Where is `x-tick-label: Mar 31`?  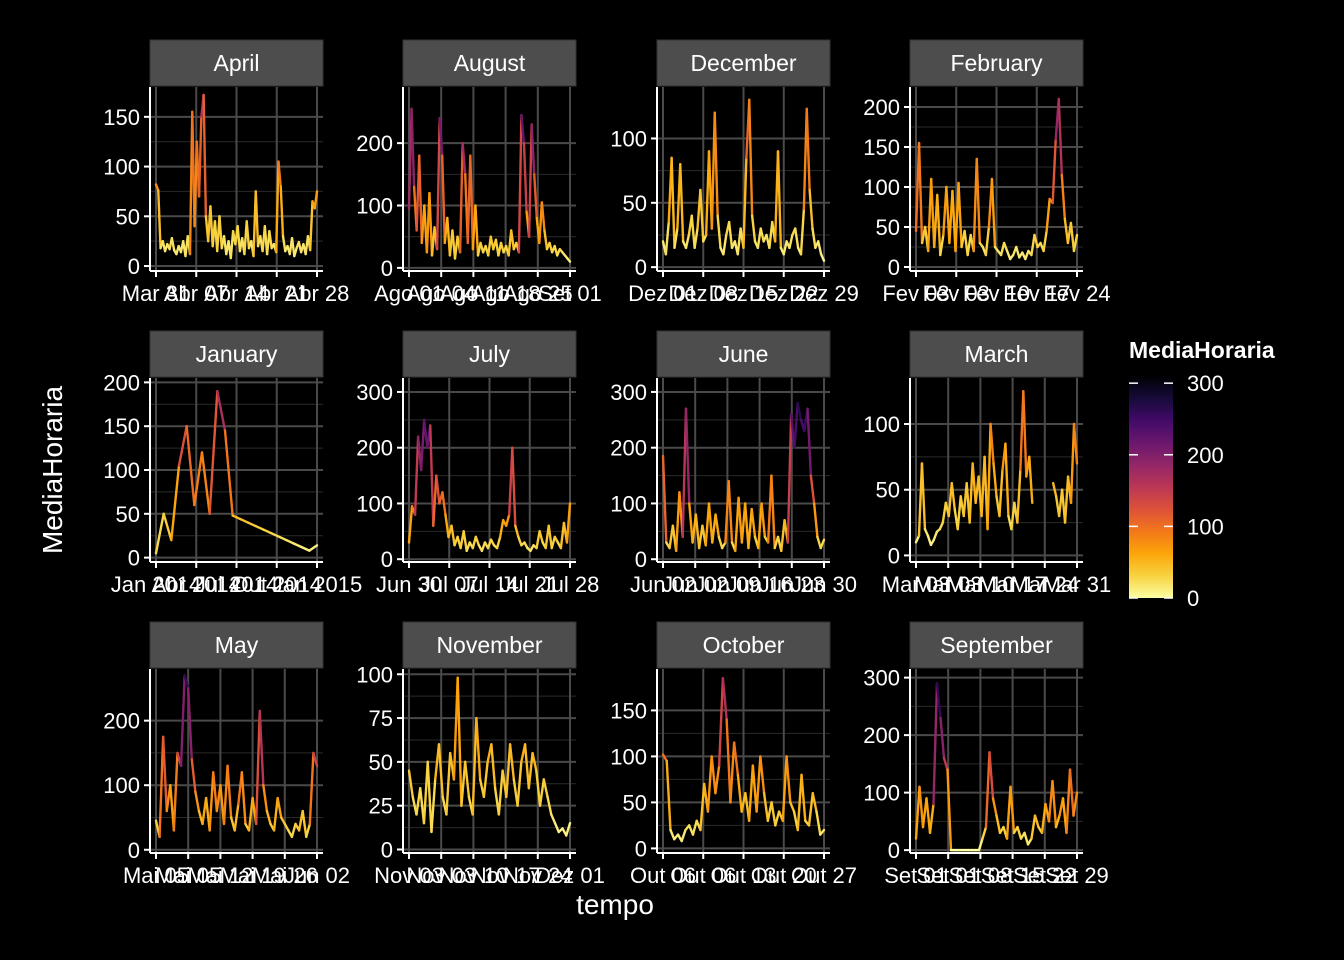 x-tick-label: Mar 31 is located at coordinates (156, 293).